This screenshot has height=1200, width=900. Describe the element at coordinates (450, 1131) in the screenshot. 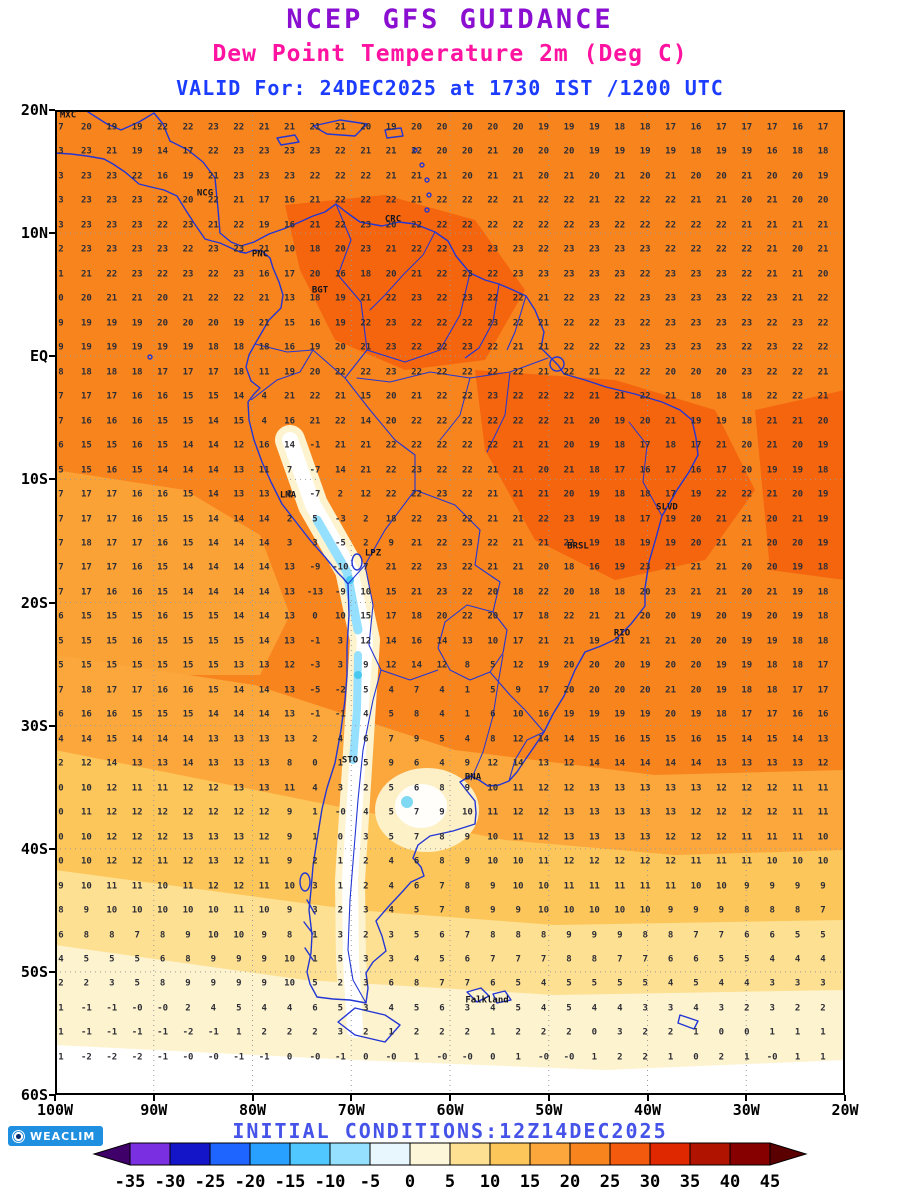

I see `initial-conditions-label: INITIAL CONDITIONS:12Z14DEC2025` at that location.